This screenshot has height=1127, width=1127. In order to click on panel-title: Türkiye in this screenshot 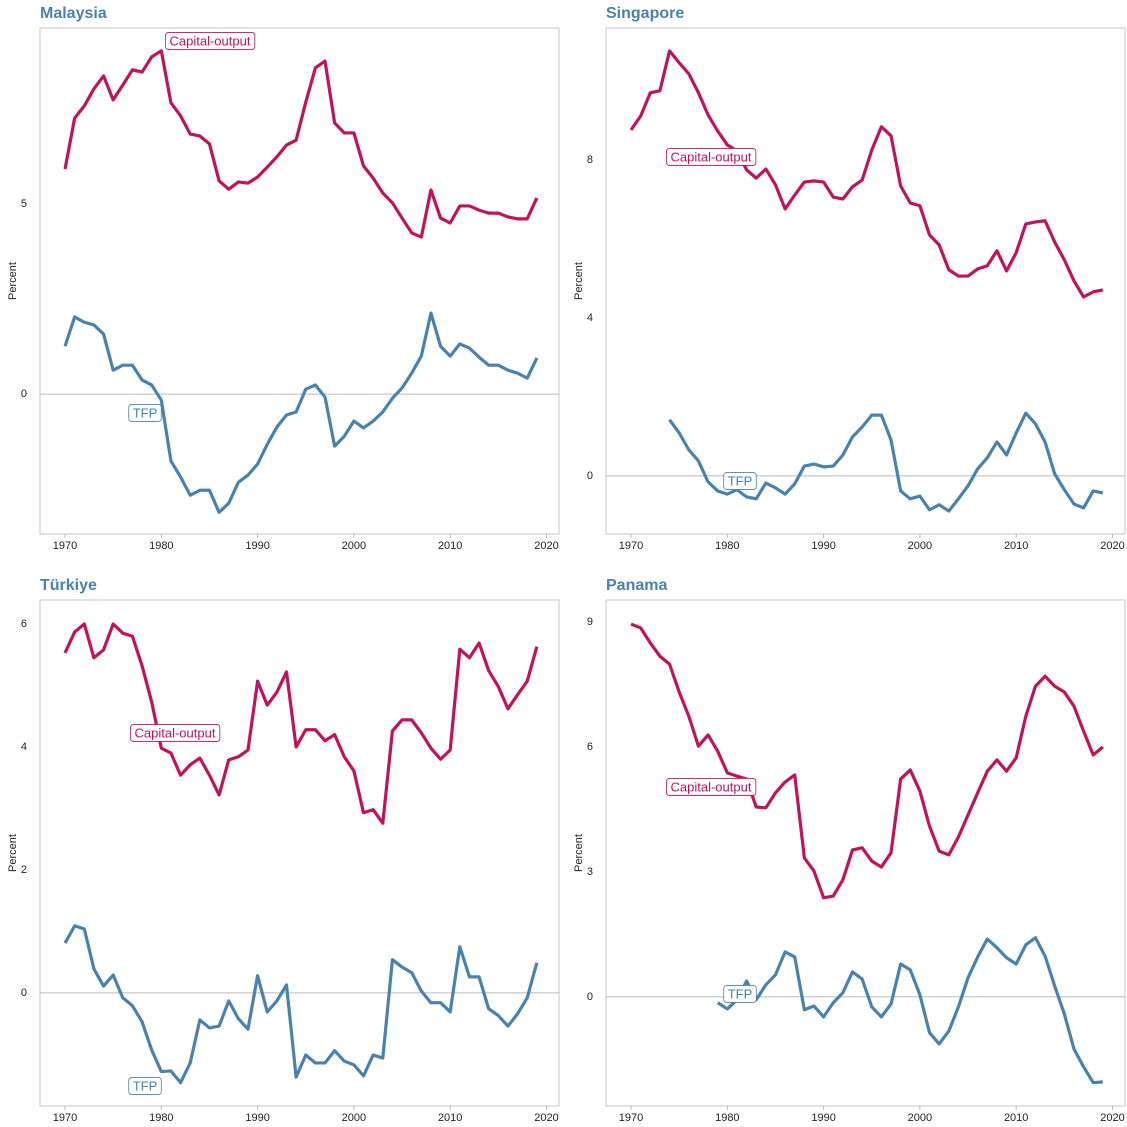, I will do `click(68, 585)`.